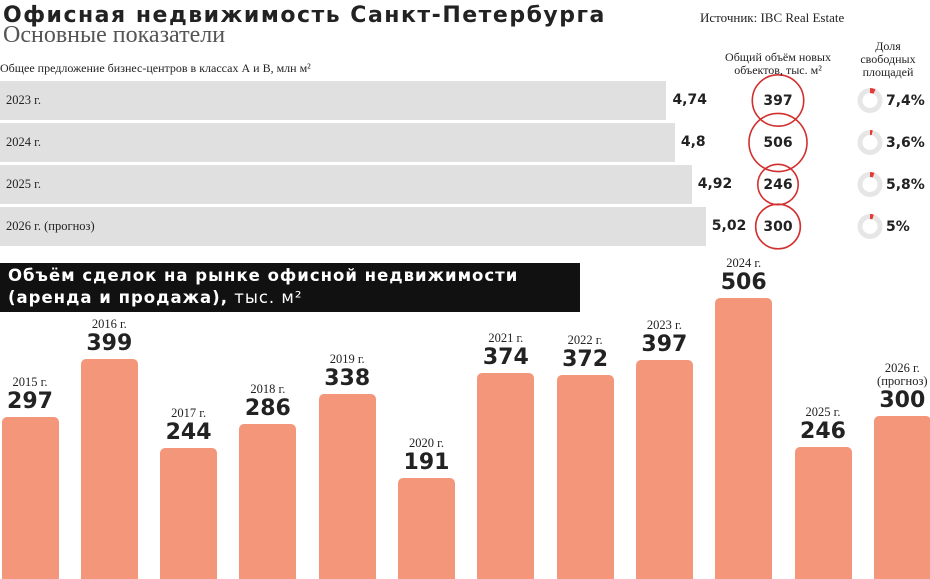  Describe the element at coordinates (689, 100) in the screenshot. I see `supply-value: 4,74` at that location.